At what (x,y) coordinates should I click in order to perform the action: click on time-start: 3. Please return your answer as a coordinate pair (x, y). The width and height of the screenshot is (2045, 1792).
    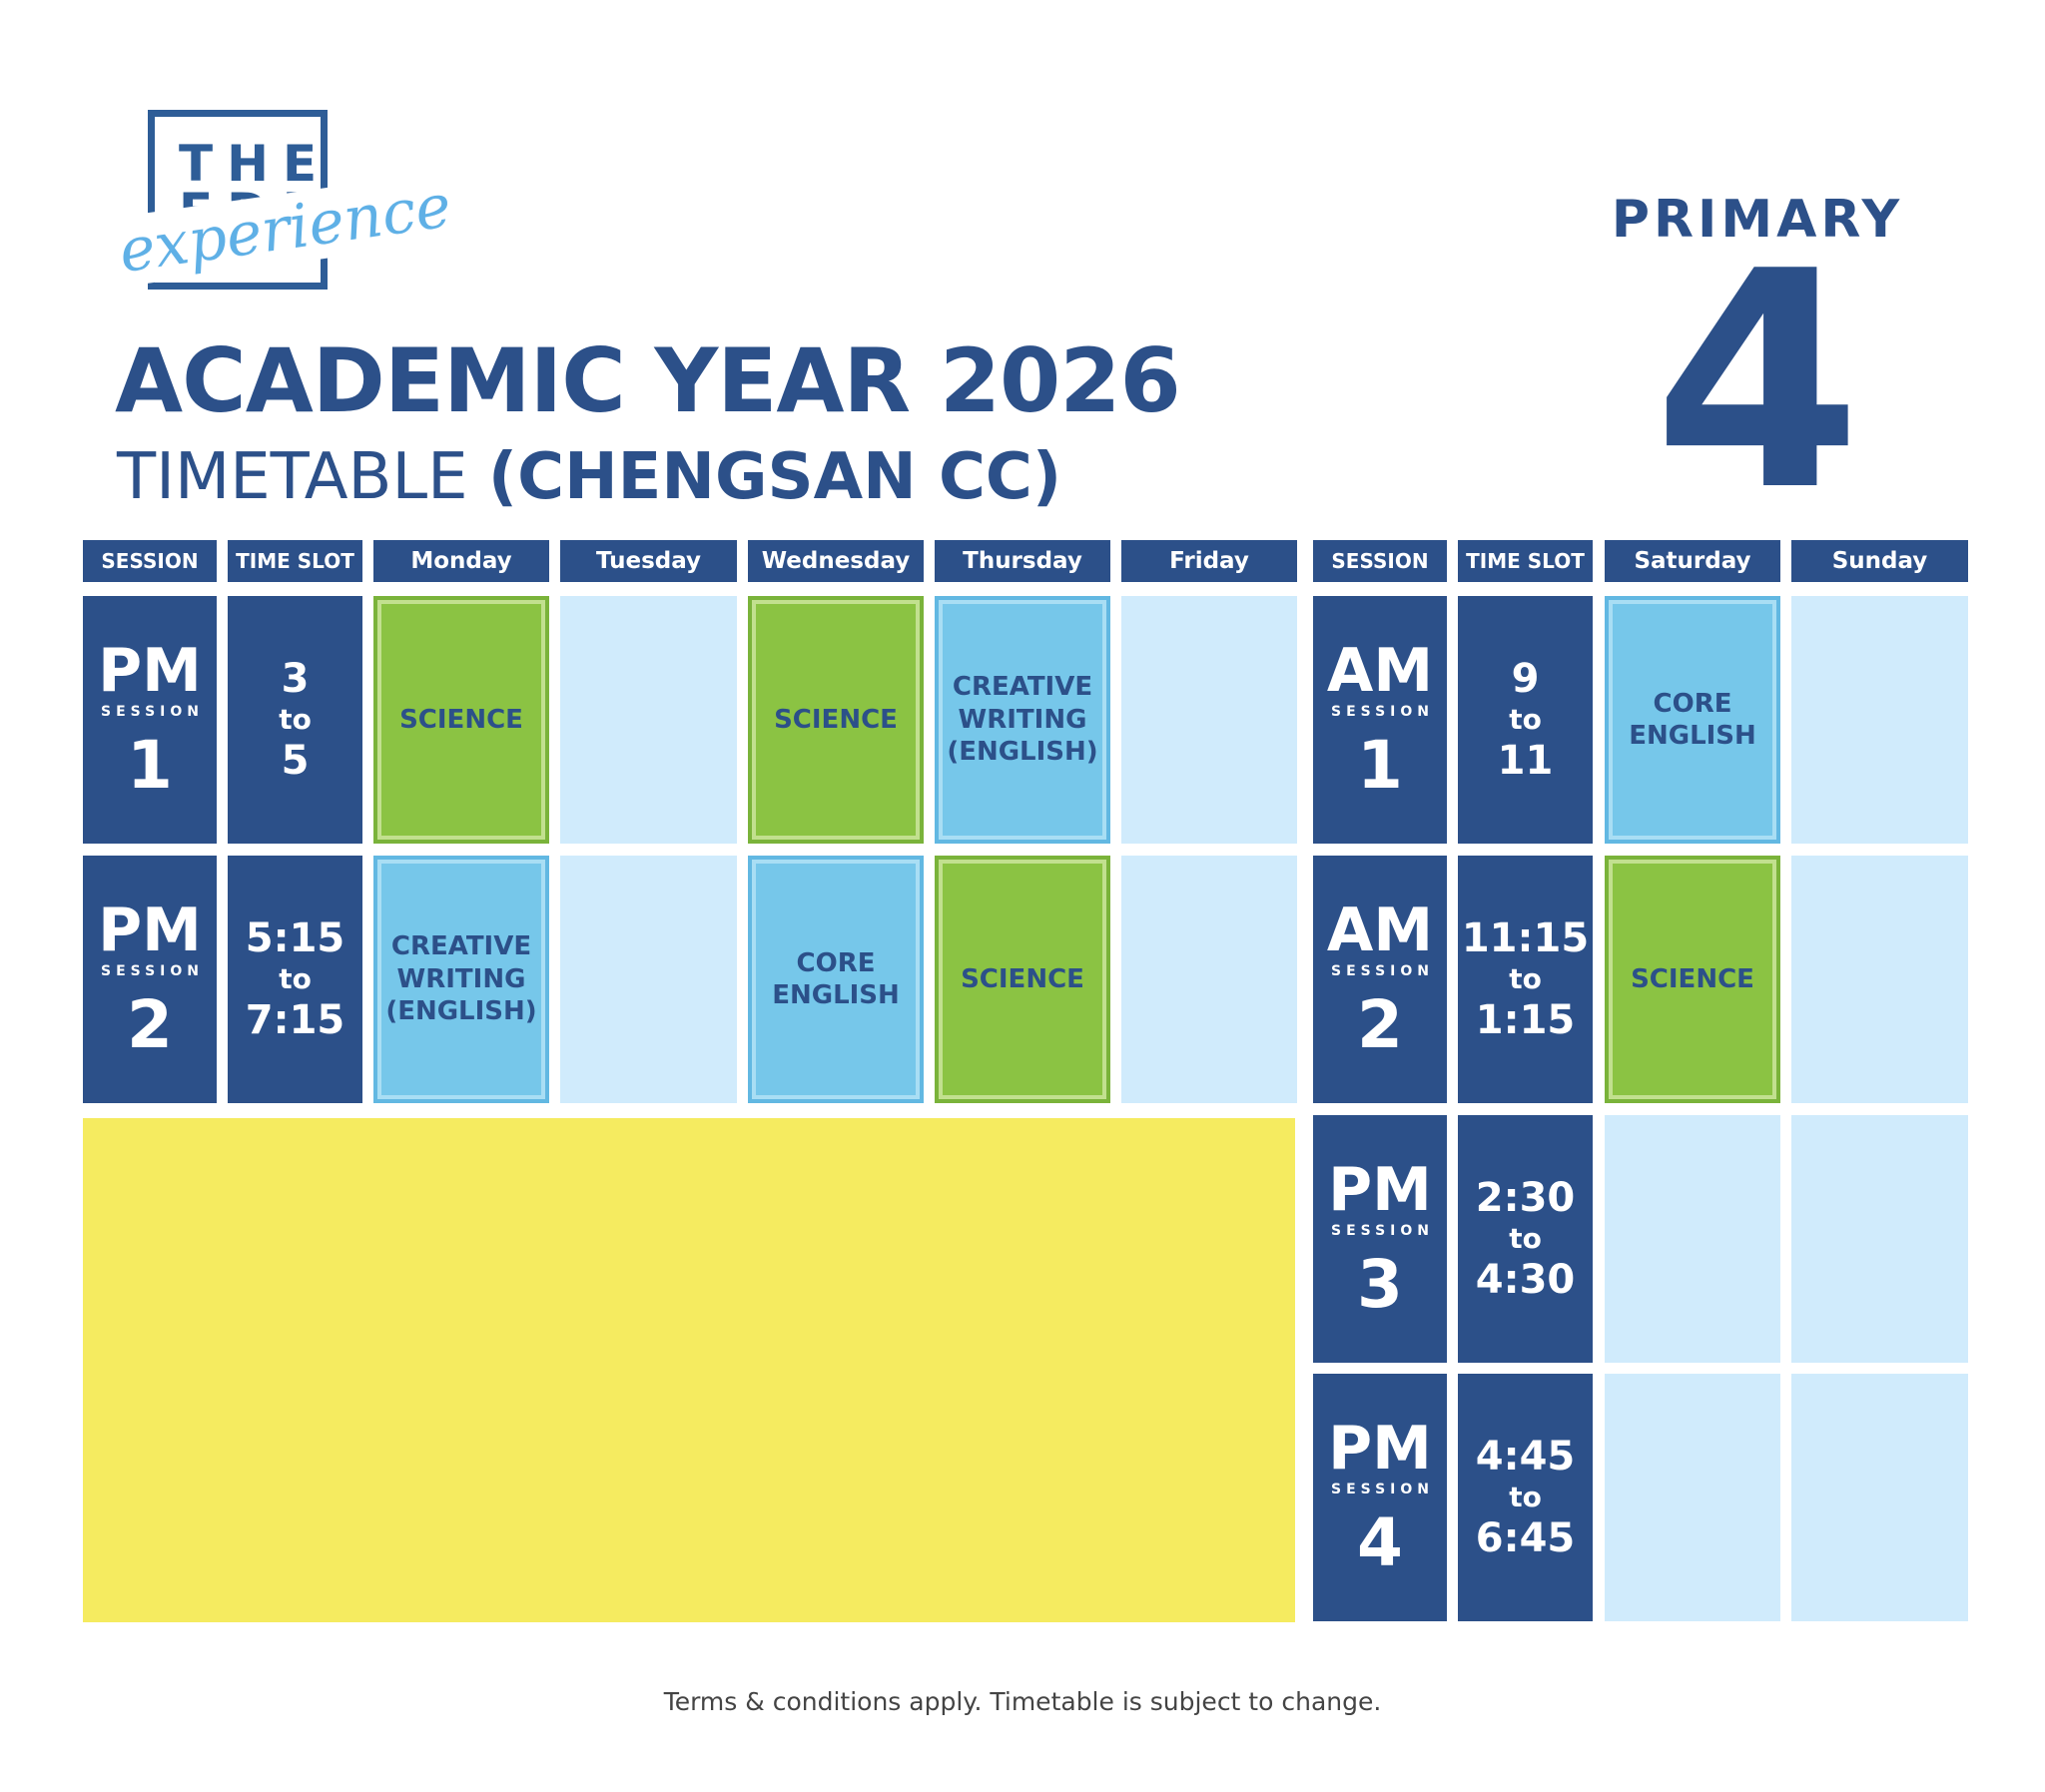
    Looking at the image, I should click on (295, 679).